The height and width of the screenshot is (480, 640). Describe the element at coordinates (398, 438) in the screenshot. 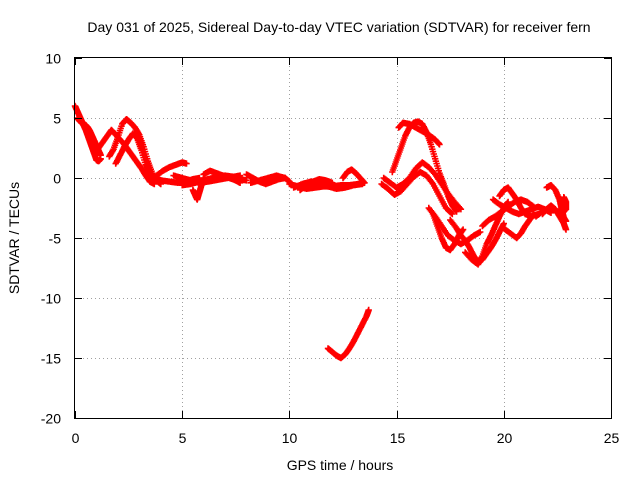

I see `x-tick-label: 15` at that location.